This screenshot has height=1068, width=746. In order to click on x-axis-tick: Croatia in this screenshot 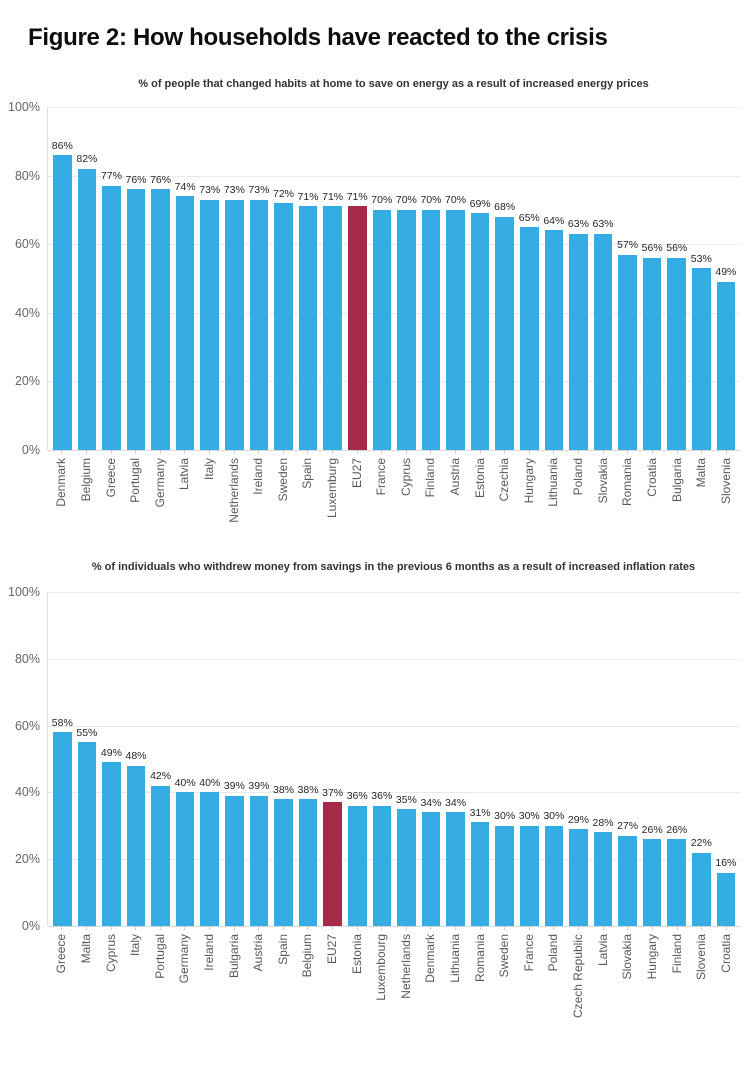, I will do `click(725, 990)`.